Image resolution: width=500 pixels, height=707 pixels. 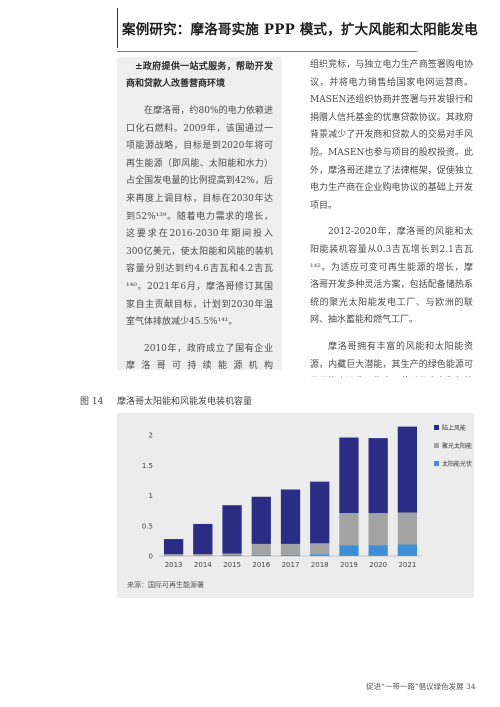 What do you see at coordinates (457, 446) in the screenshot?
I see `legend-label: 聚光太阳能` at bounding box center [457, 446].